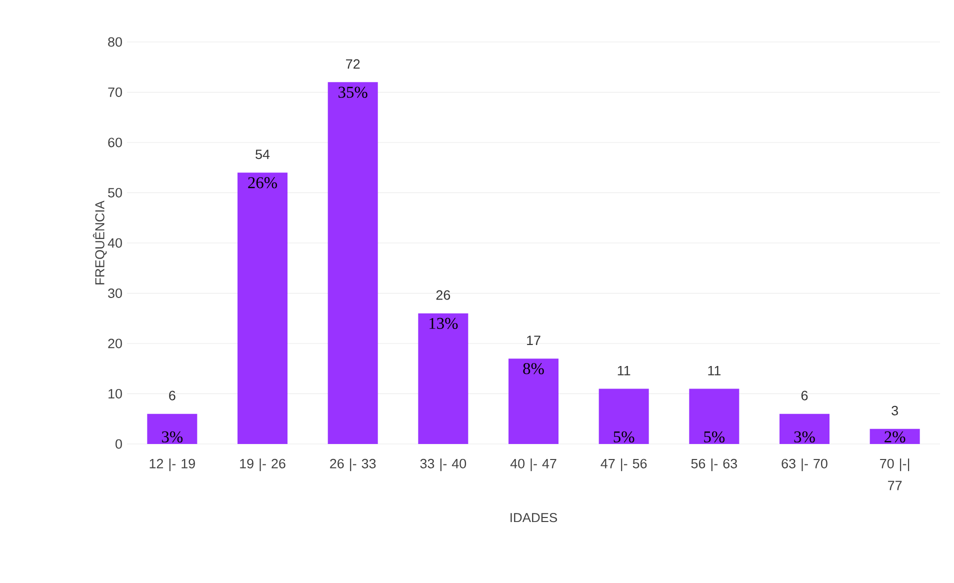  Describe the element at coordinates (263, 155) in the screenshot. I see `data-label: 54` at that location.